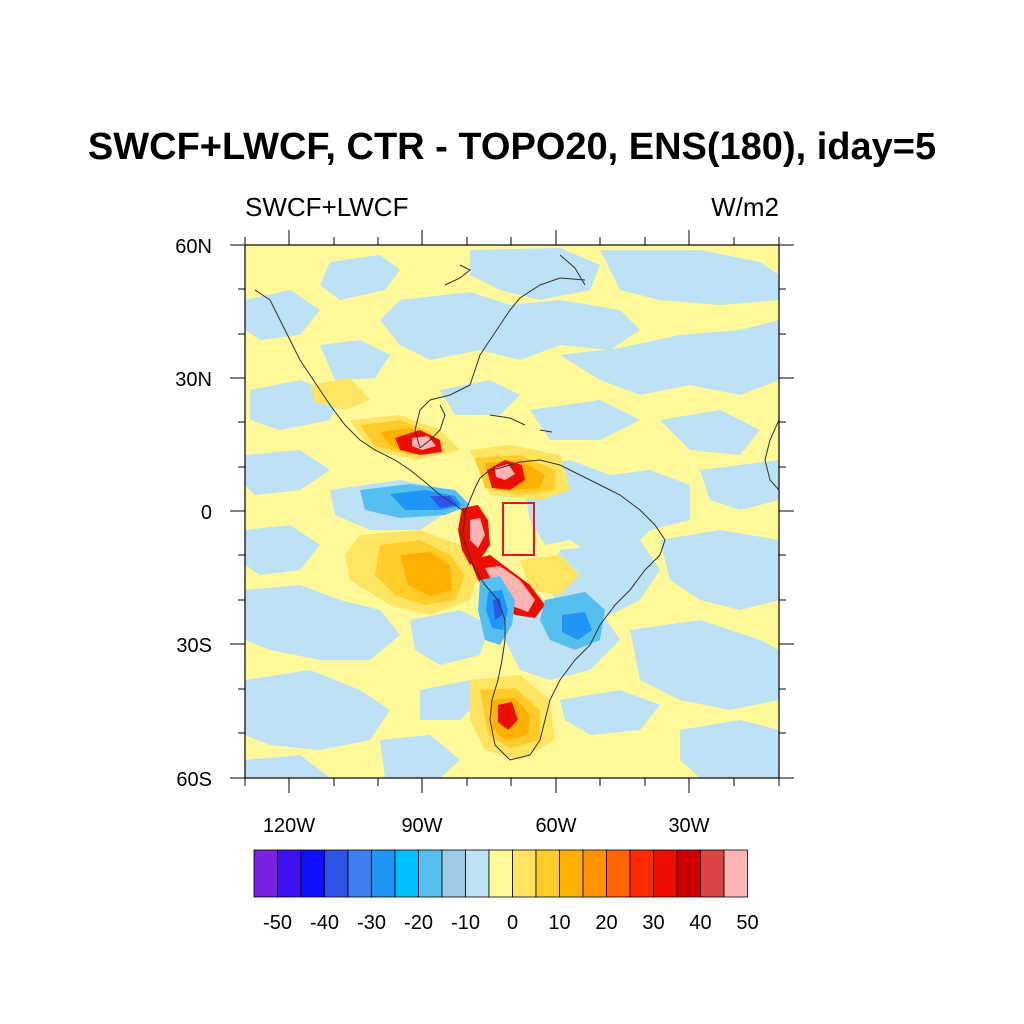  Describe the element at coordinates (465, 923) in the screenshot. I see `colorbar-tick-label: -10` at that location.